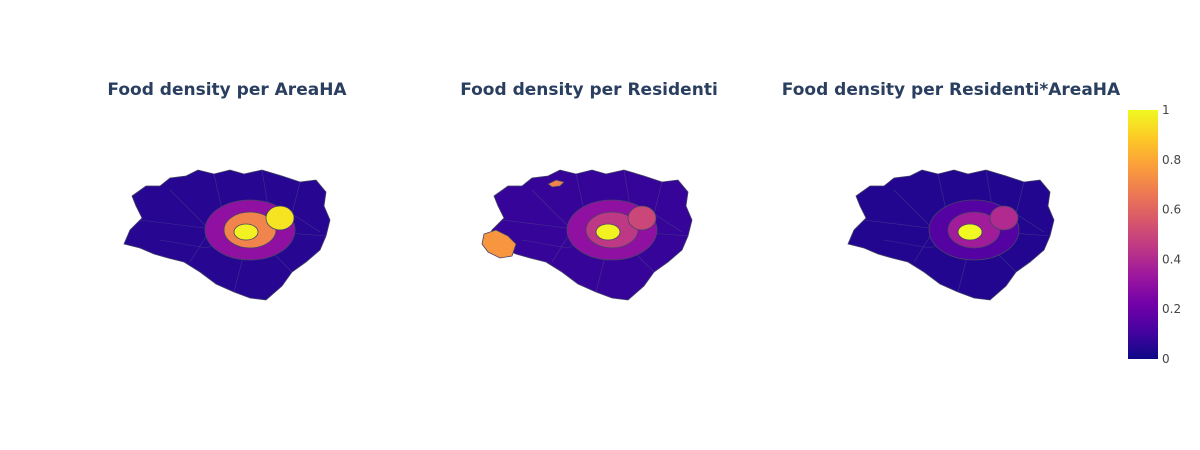 The image size is (1200, 450). Describe the element at coordinates (227, 235) in the screenshot. I see `choropleth-map-areaha` at that location.